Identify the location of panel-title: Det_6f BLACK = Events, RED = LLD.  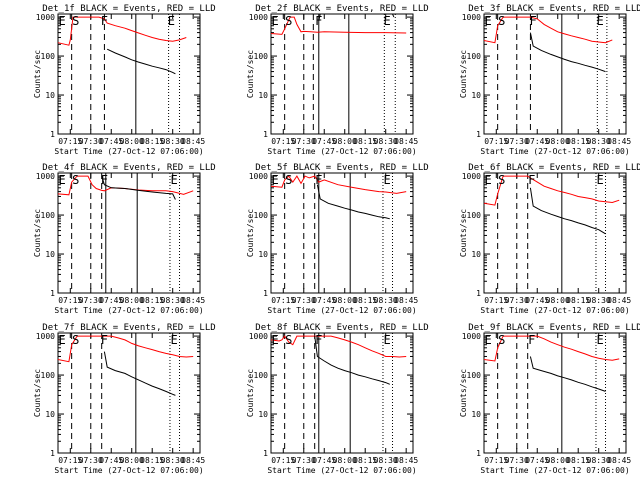
(554, 168).